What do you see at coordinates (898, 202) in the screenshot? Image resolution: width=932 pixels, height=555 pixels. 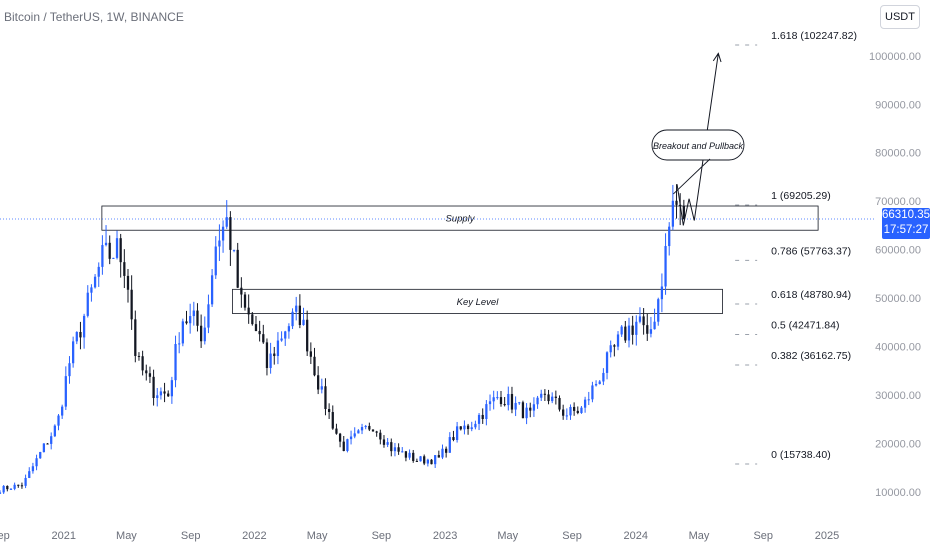 I see `price-tick-label: 70000.00` at bounding box center [898, 202].